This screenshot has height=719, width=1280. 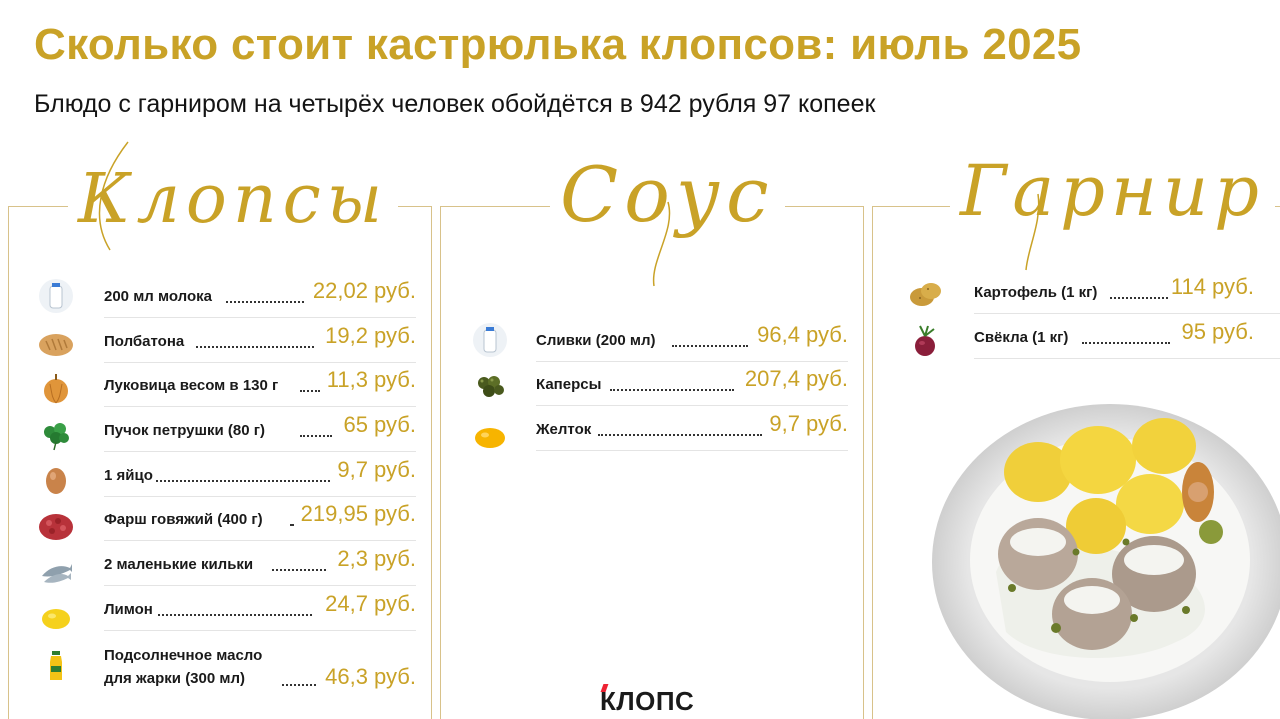 What do you see at coordinates (56, 434) in the screenshot?
I see `parsley-icon` at bounding box center [56, 434].